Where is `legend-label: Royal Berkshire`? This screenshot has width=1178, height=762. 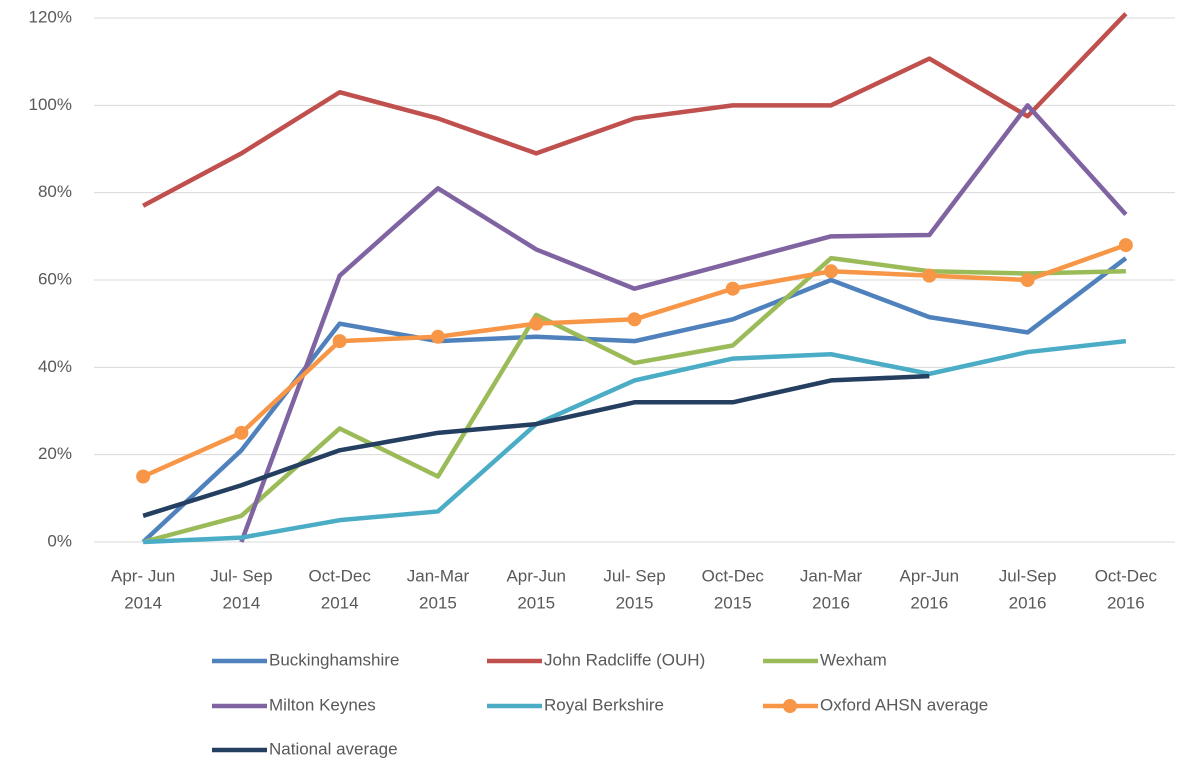
legend-label: Royal Berkshire is located at coordinates (604, 704).